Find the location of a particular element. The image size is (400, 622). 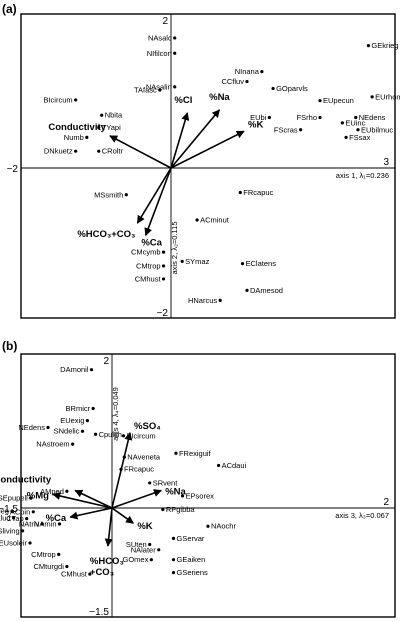

site-label: ACminut is located at coordinates (215, 220).